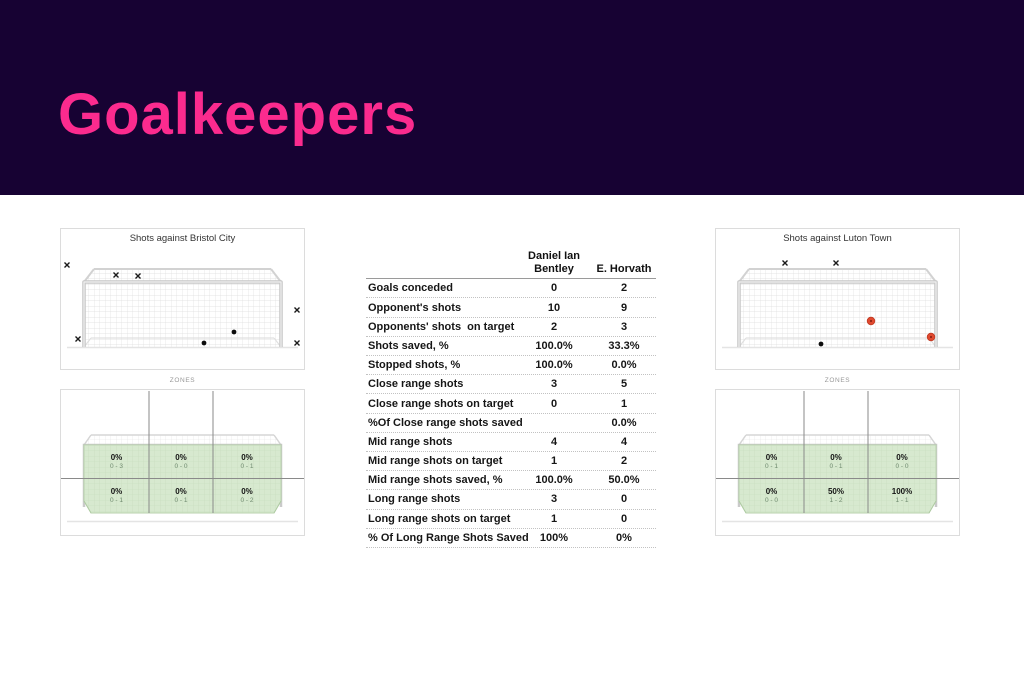  What do you see at coordinates (182, 380) in the screenshot?
I see `zones-label-bristol: ZONES` at bounding box center [182, 380].